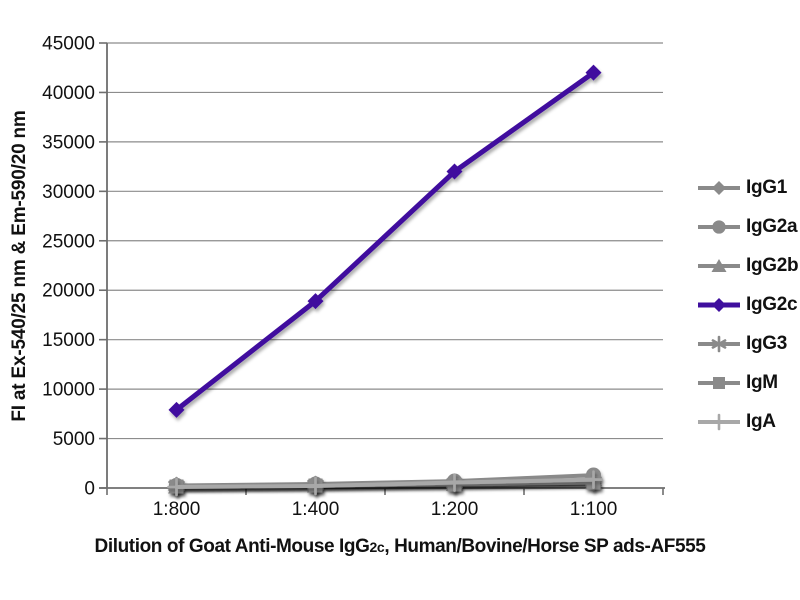  I want to click on y-tick-label: 45000, so click(68, 44).